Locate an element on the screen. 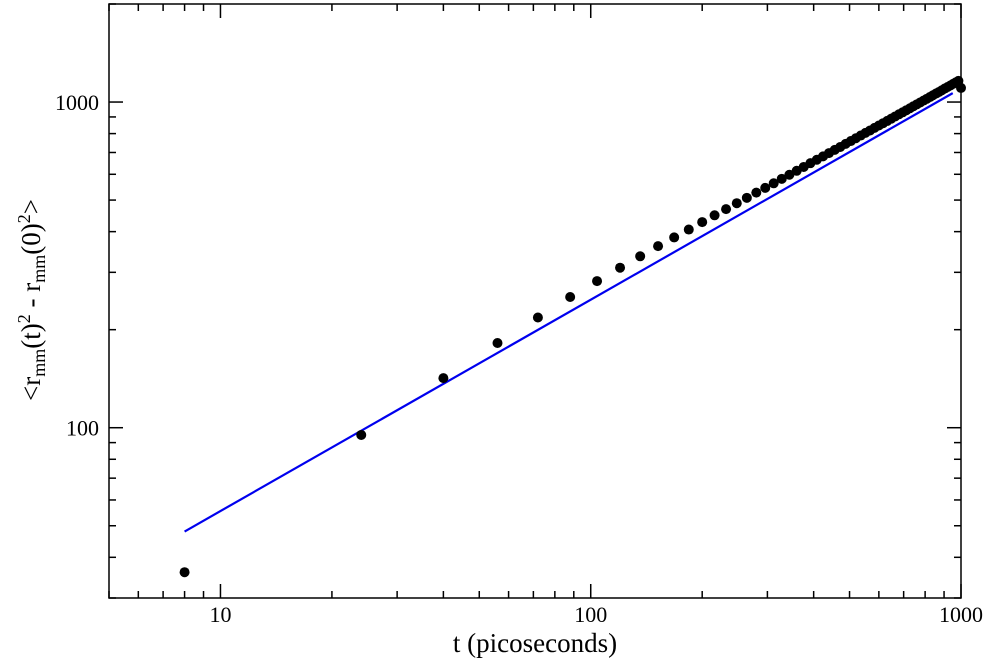 The height and width of the screenshot is (661, 985). y-tick-label: 100 is located at coordinates (82, 428).